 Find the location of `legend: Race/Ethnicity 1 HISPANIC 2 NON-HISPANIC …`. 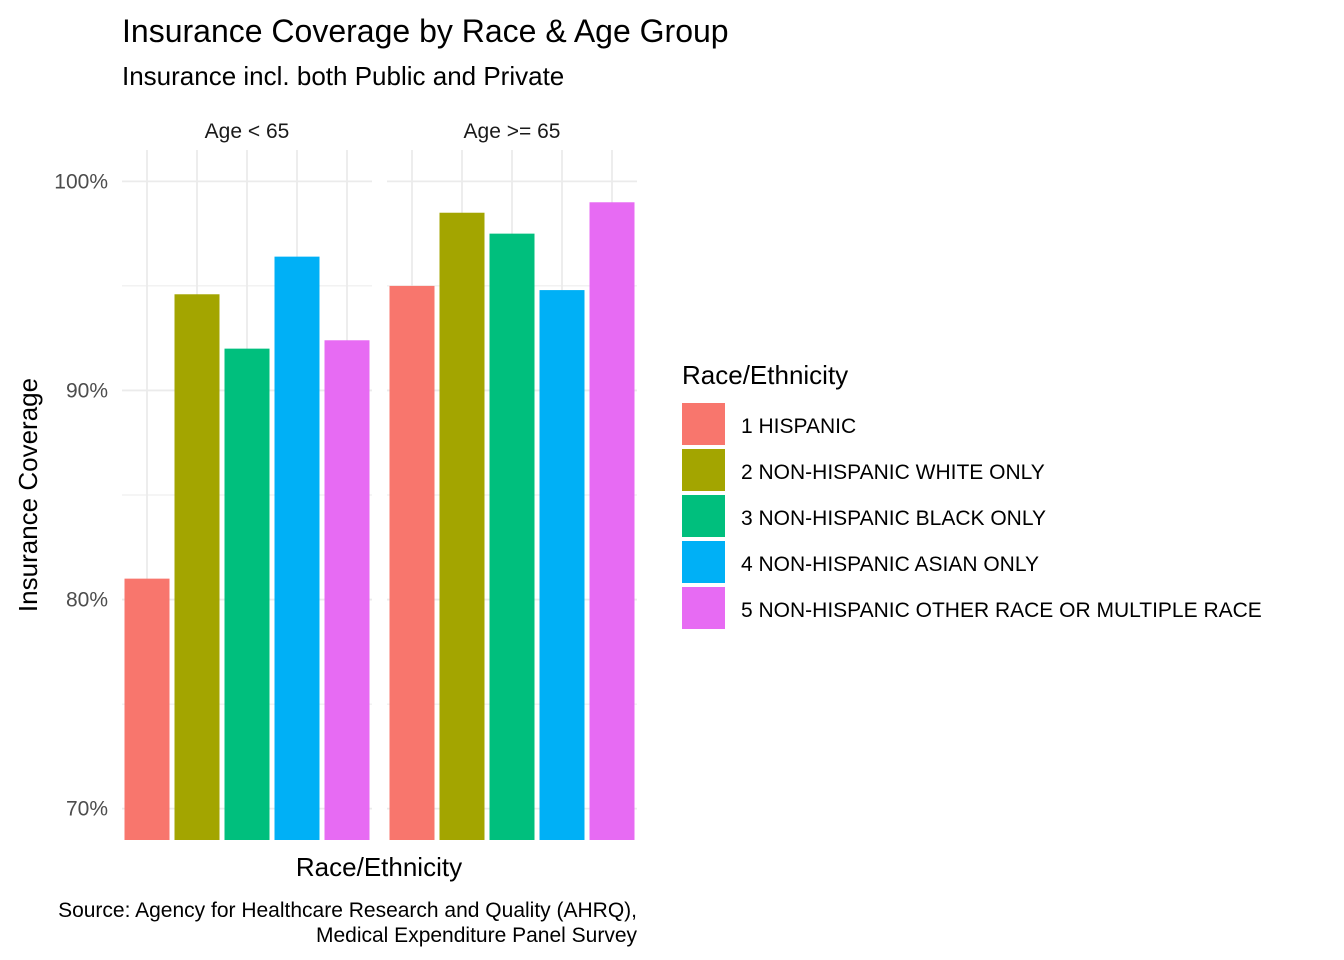

legend: Race/Ethnicity 1 HISPANIC 2 NON-HISPANIC … is located at coordinates (972, 494).